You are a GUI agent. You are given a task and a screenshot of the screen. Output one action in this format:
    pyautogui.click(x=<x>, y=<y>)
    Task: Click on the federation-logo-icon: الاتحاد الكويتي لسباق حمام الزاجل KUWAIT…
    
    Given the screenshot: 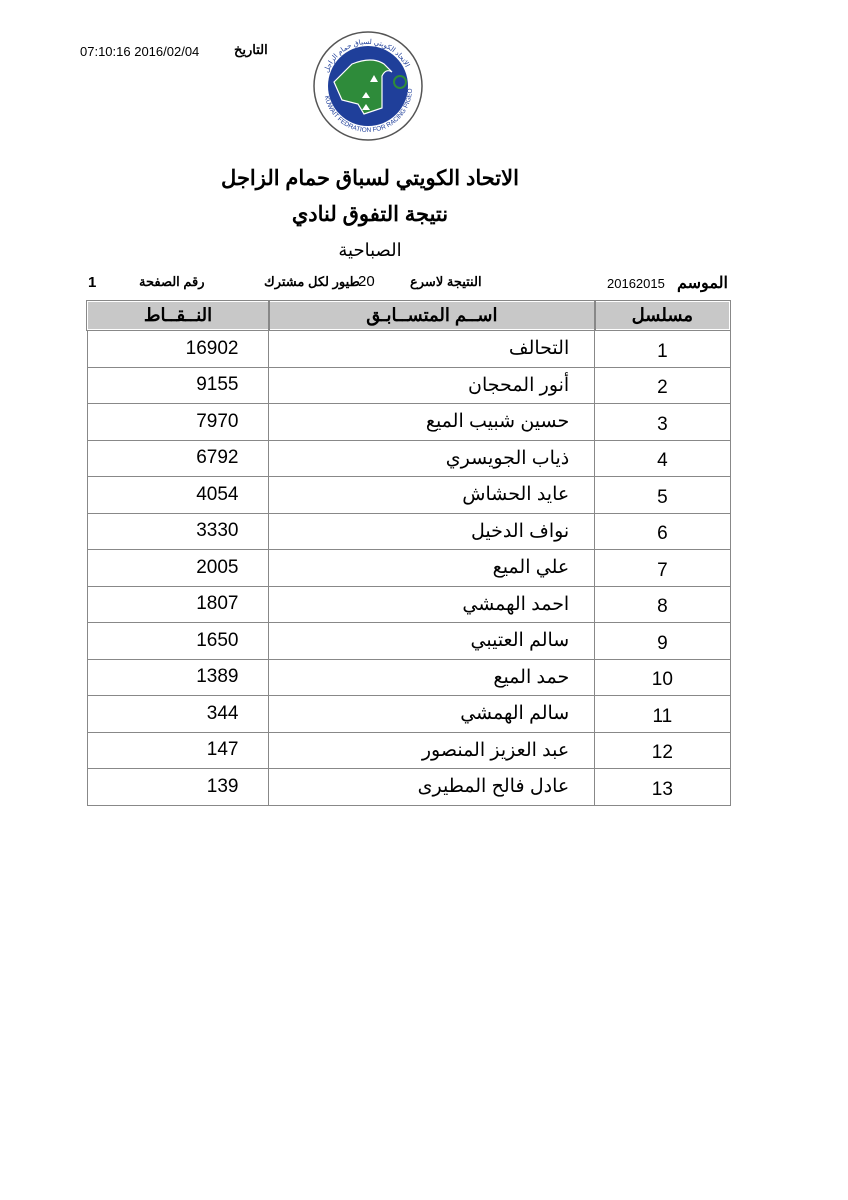 What is the action you would take?
    pyautogui.click(x=367, y=85)
    